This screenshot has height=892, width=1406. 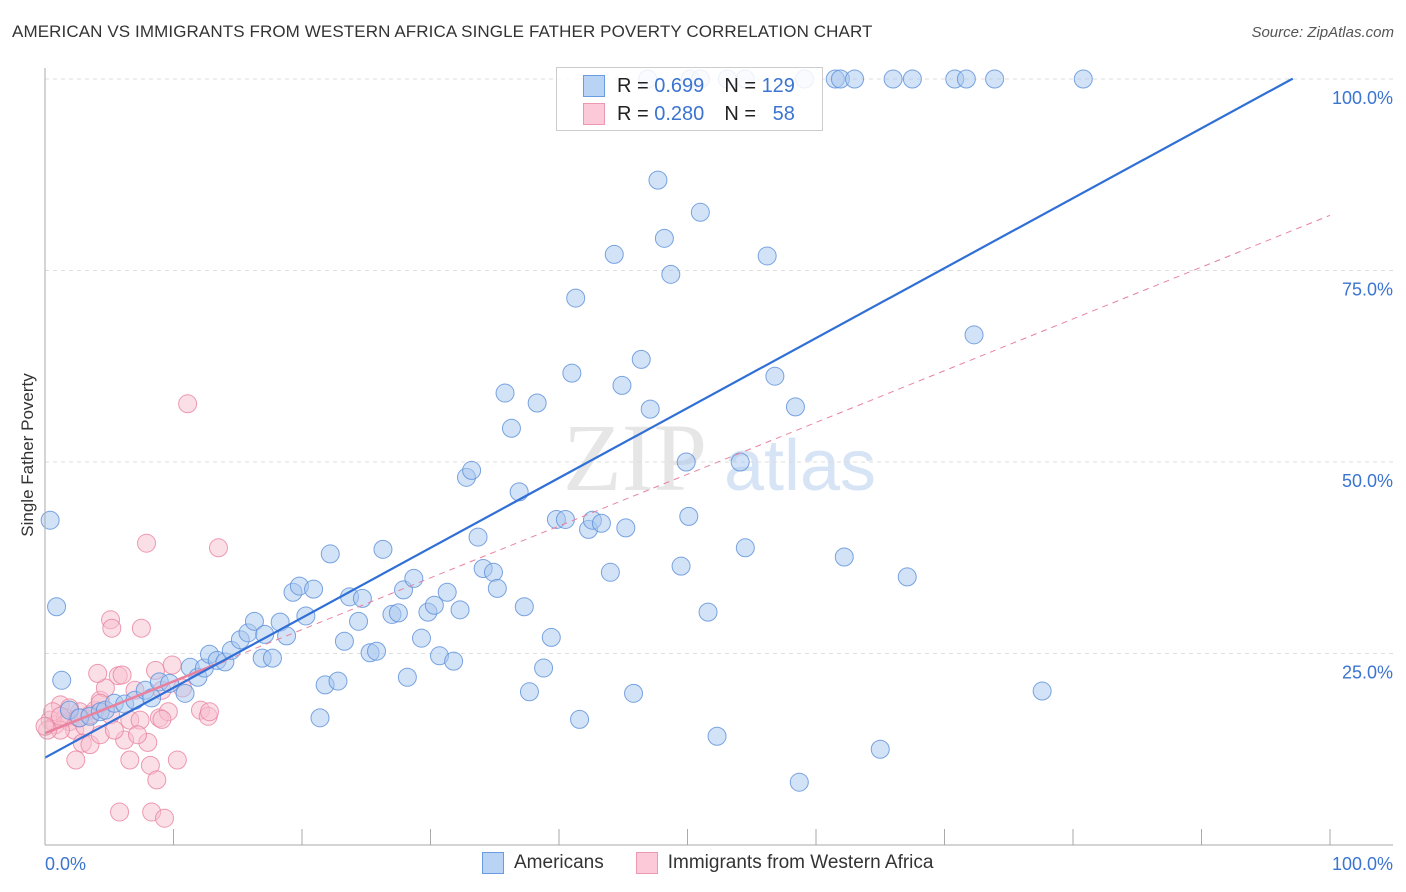 What do you see at coordinates (559, 862) in the screenshot?
I see `legend-americans: Americans` at bounding box center [559, 862].